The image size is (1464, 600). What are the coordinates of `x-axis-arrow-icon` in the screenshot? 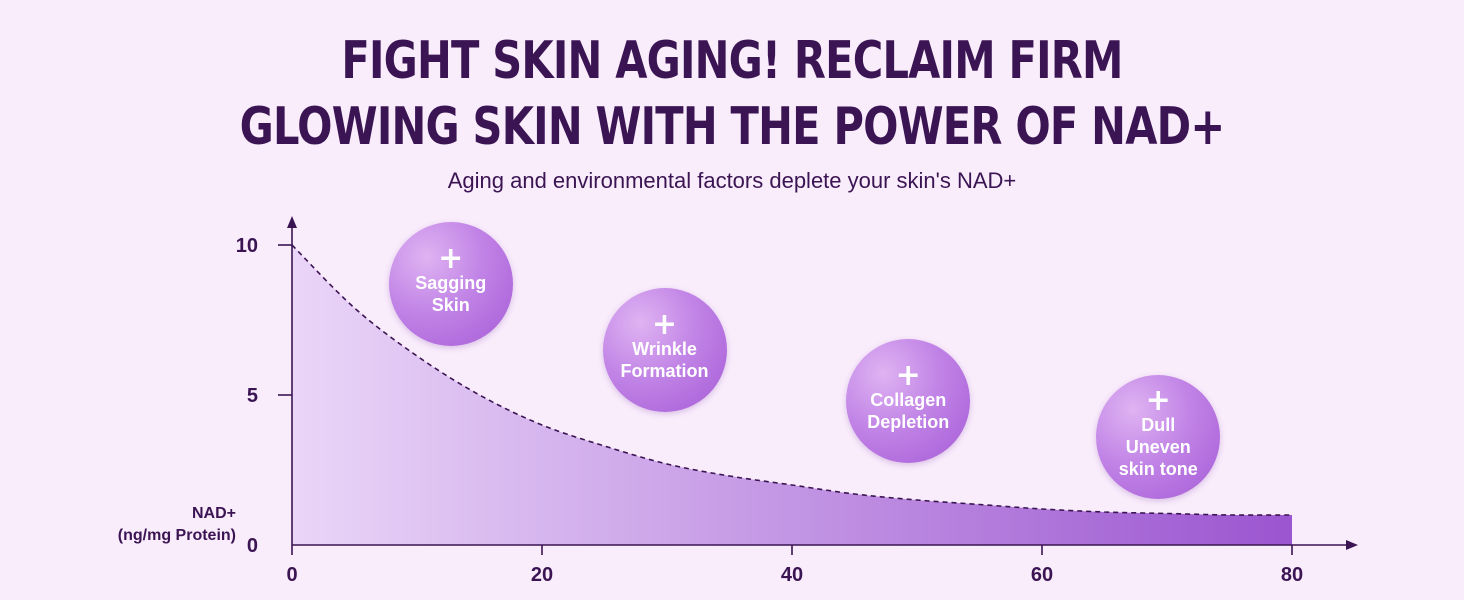 It's located at (1352, 545).